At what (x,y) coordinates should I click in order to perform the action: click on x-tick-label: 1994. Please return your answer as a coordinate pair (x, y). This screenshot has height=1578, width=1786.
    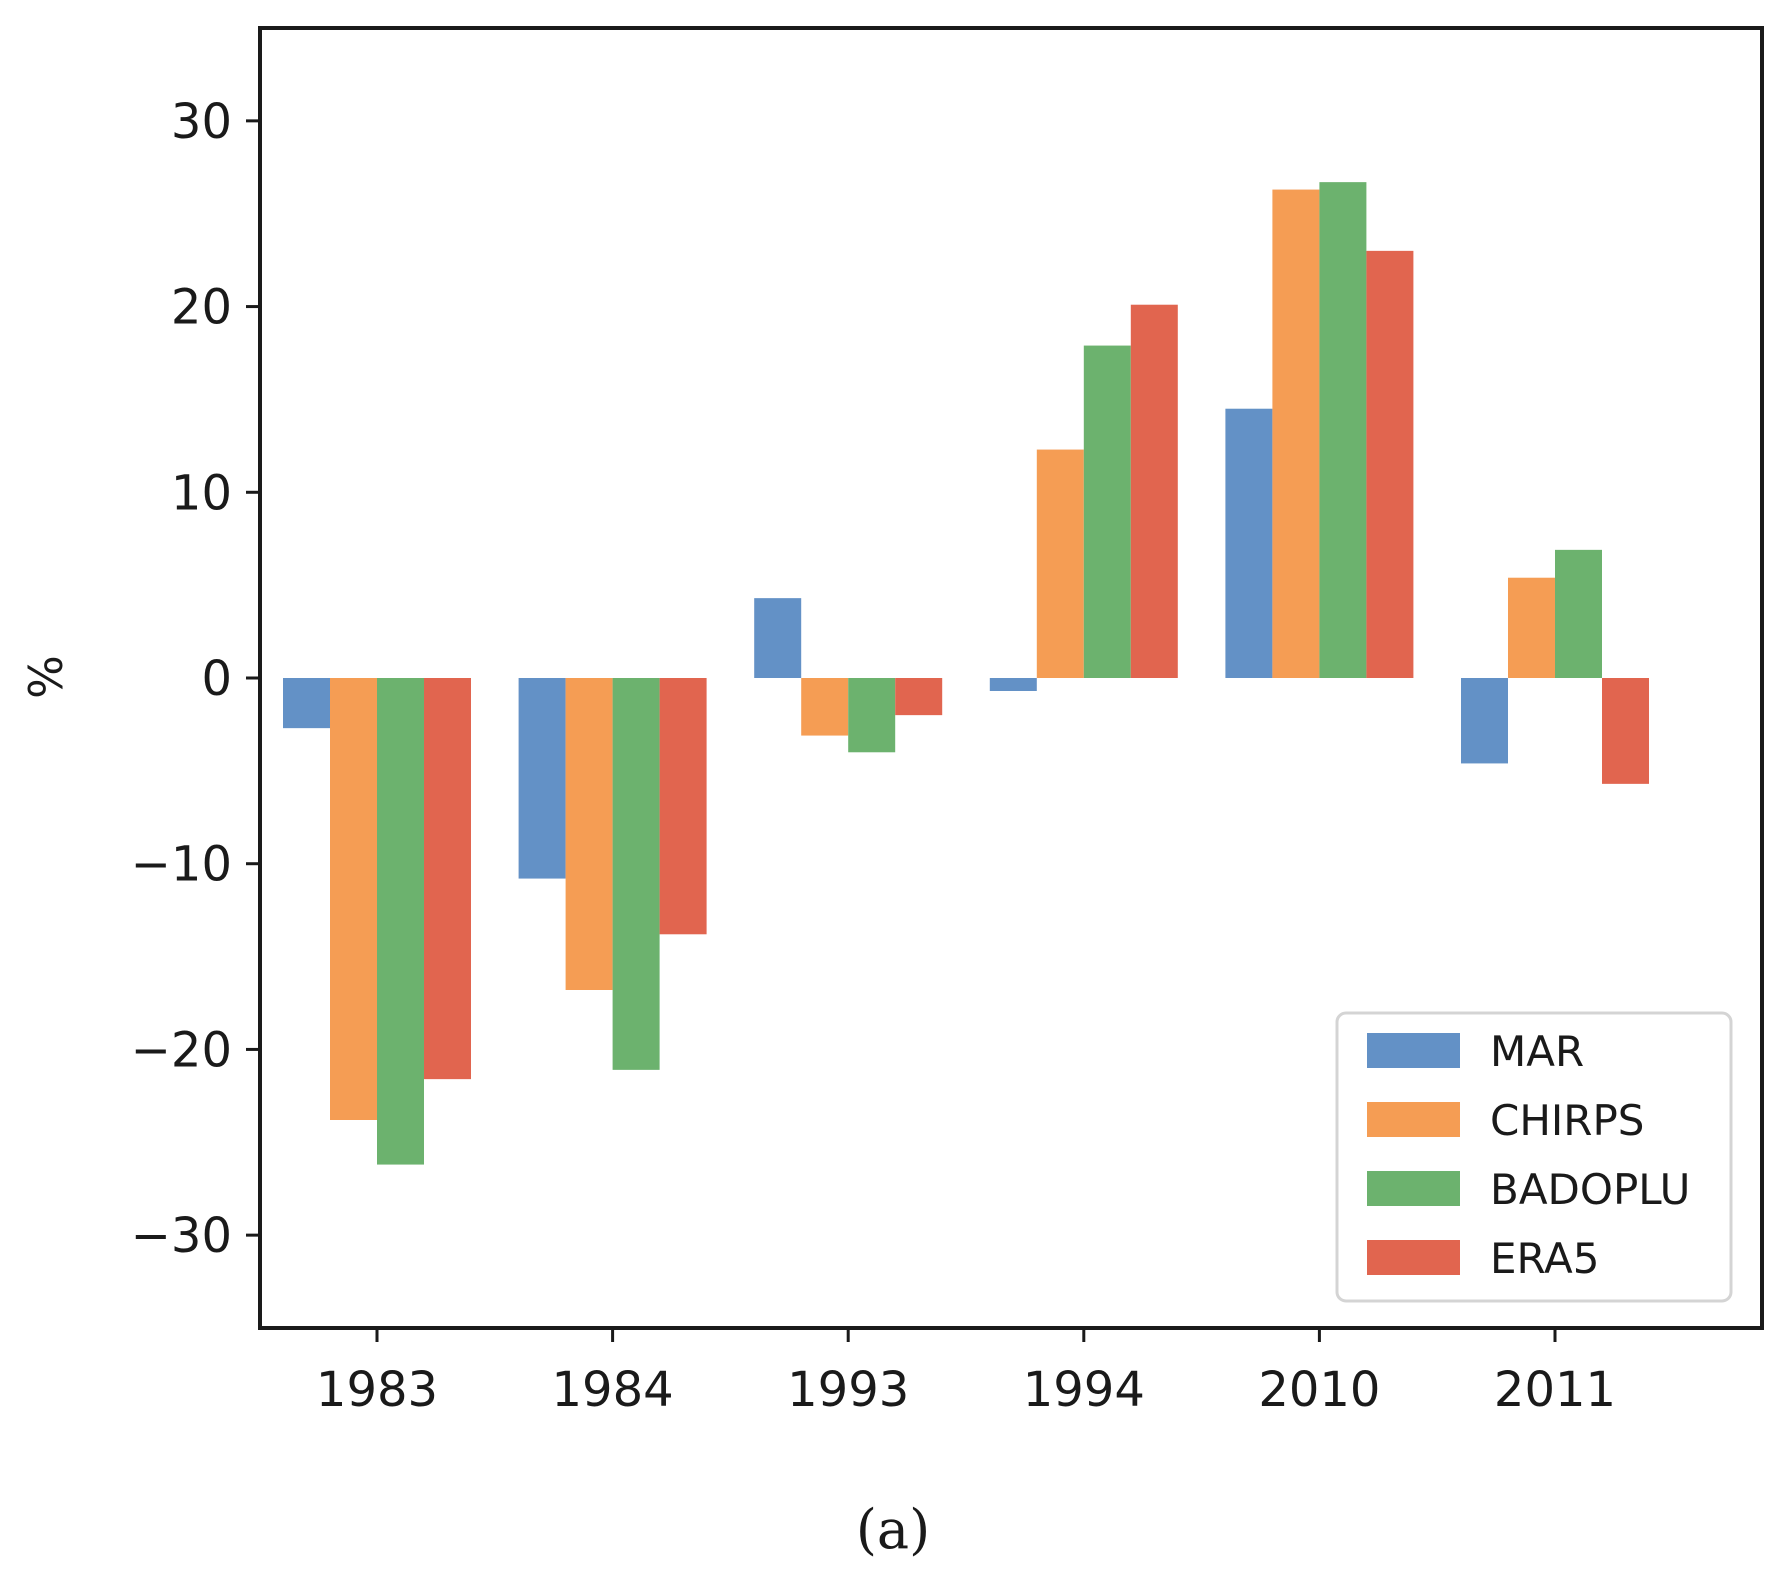
    Looking at the image, I should click on (1084, 1390).